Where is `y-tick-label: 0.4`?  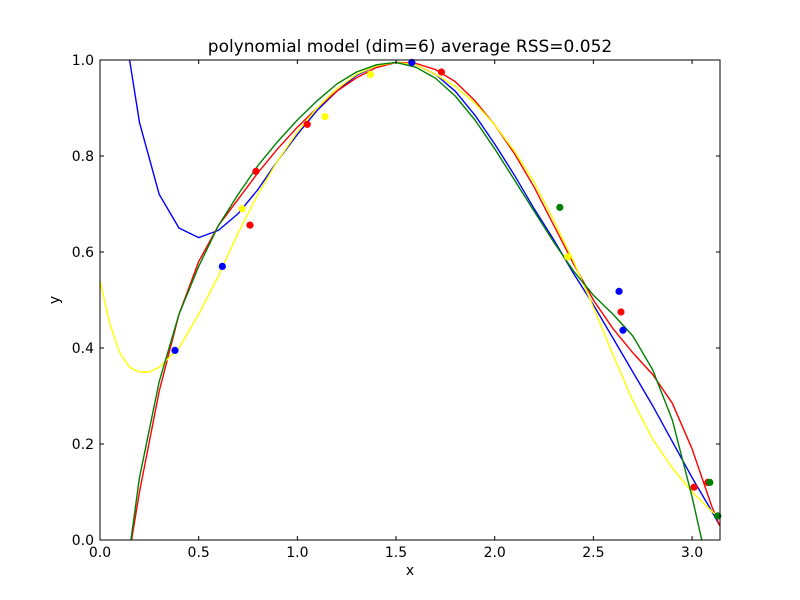
y-tick-label: 0.4 is located at coordinates (83, 349).